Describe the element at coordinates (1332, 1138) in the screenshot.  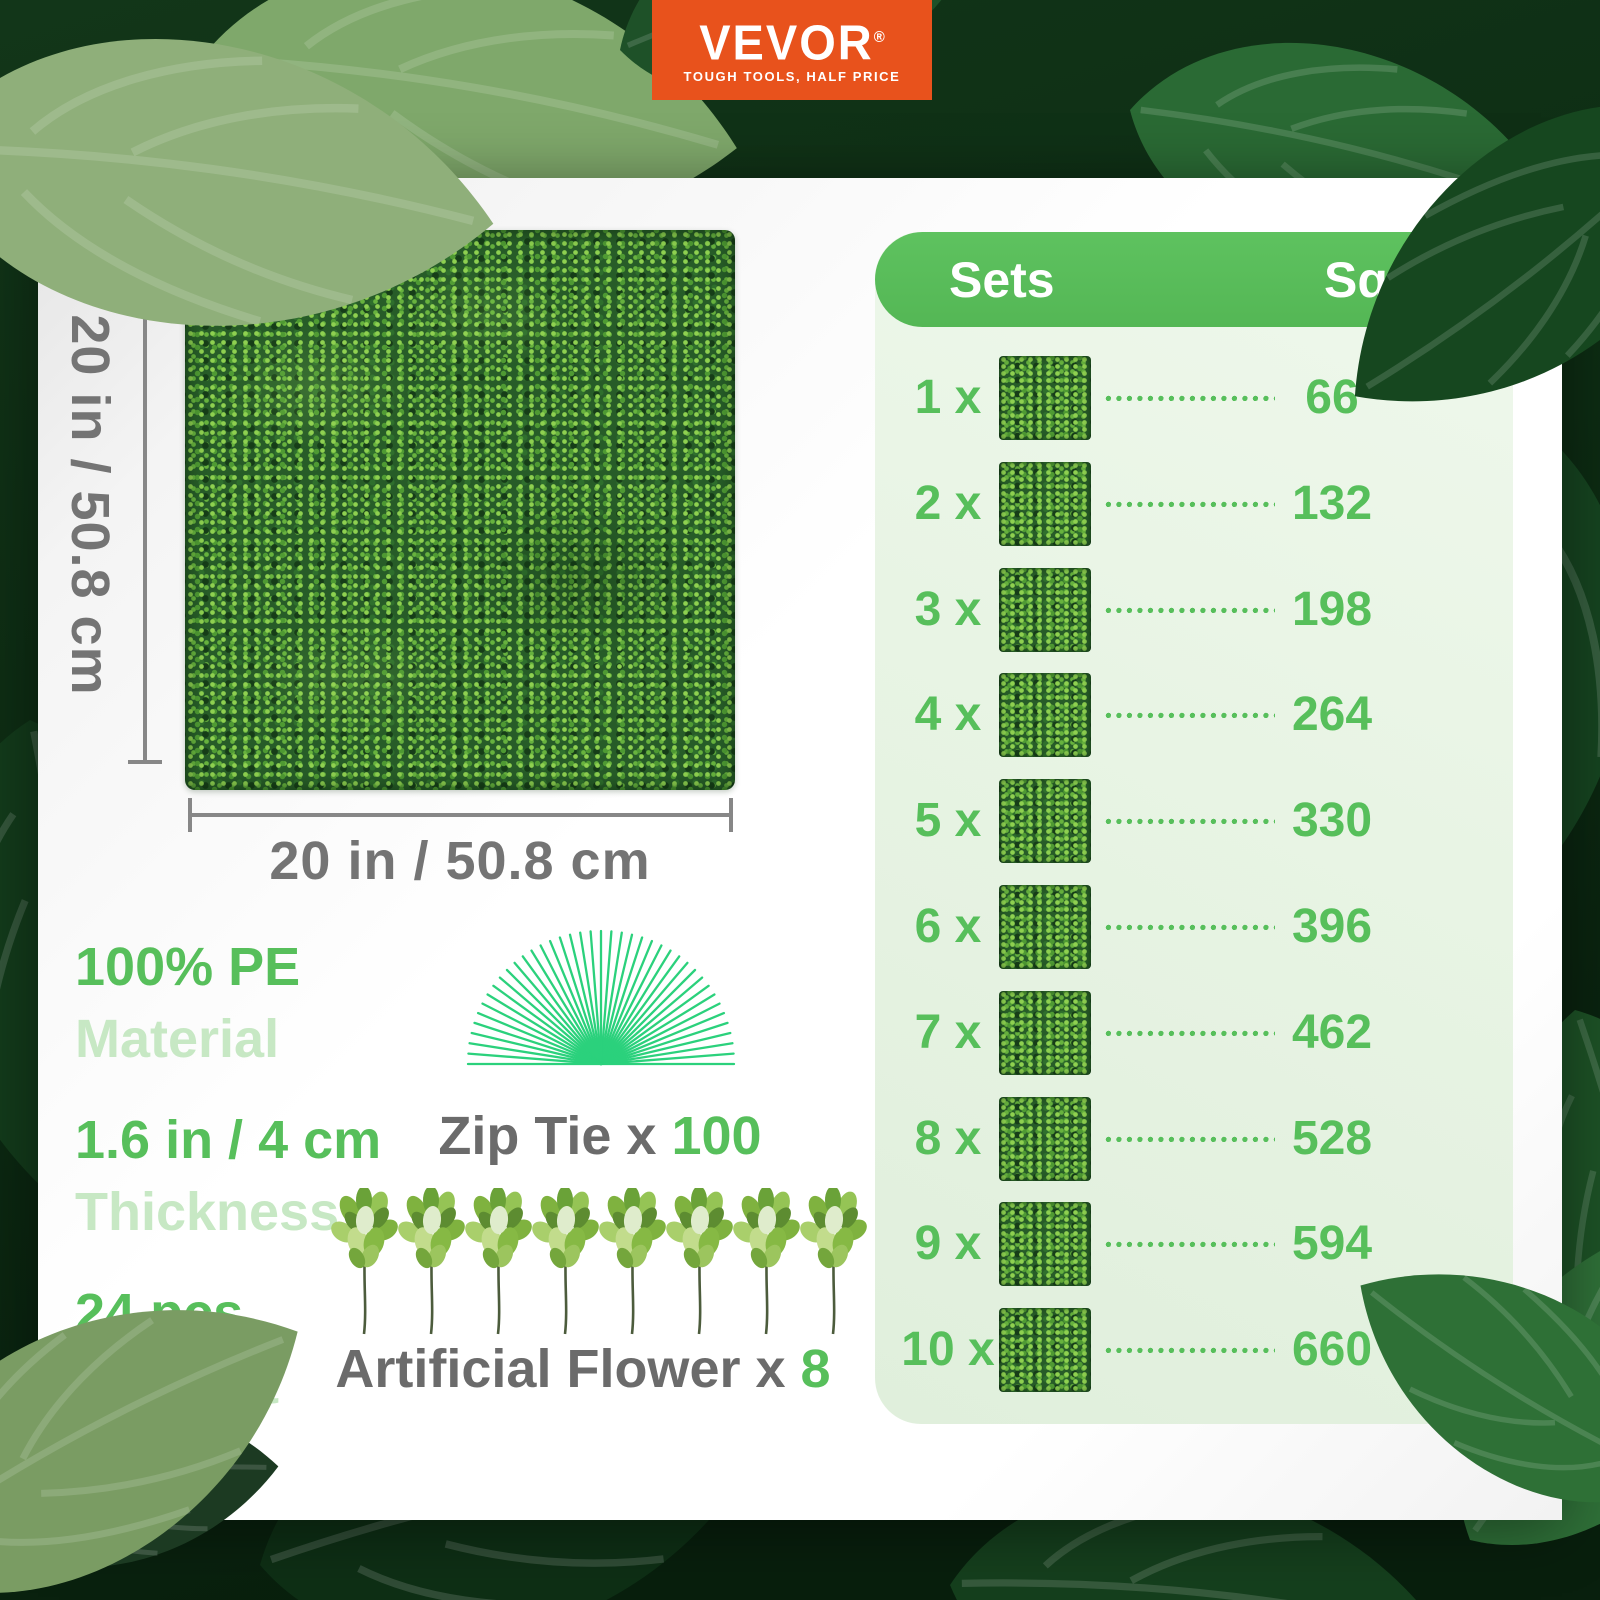
I see `sqft-value: 528` at that location.